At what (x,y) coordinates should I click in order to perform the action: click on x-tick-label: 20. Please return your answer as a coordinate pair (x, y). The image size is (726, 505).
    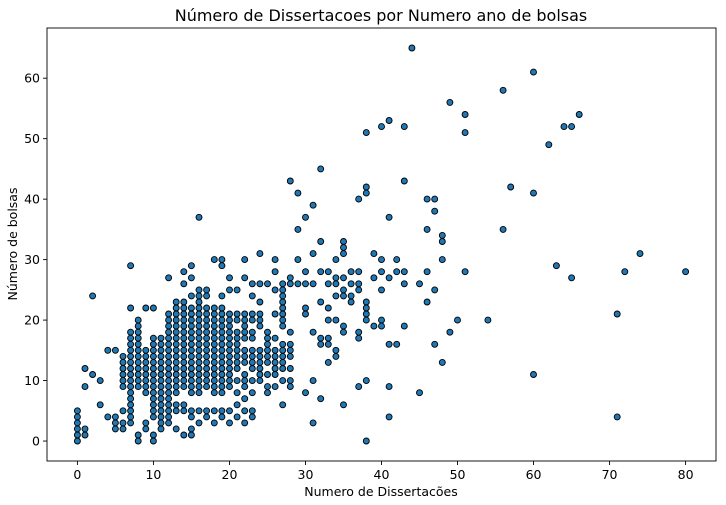
    Looking at the image, I should click on (230, 474).